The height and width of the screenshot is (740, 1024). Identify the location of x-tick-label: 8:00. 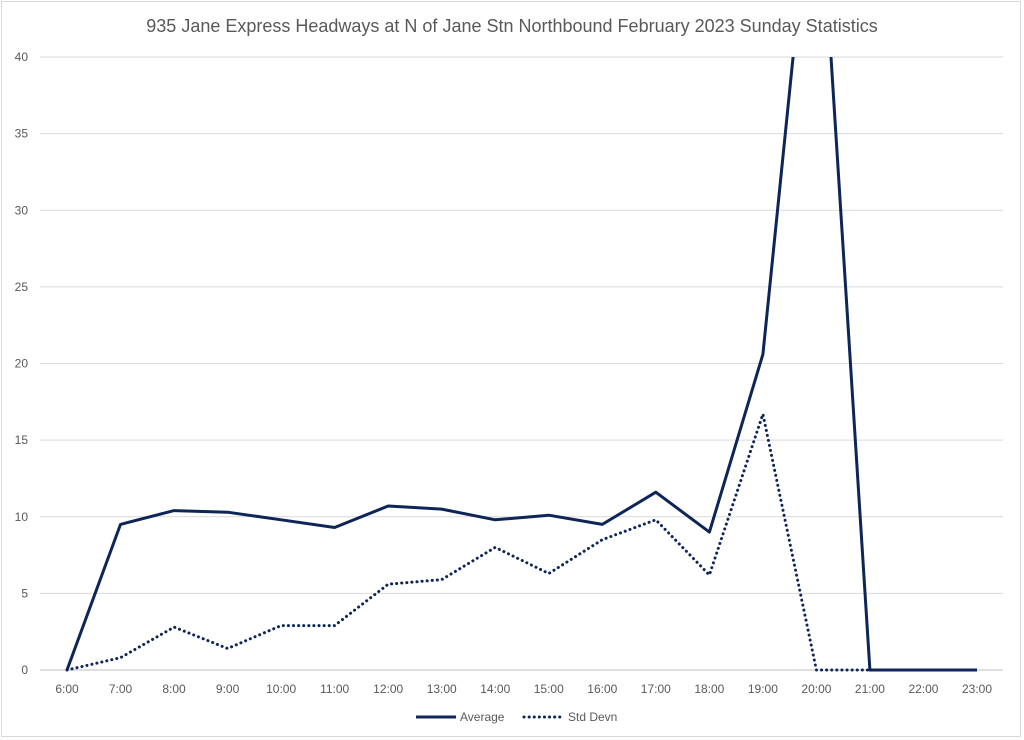
(174, 689).